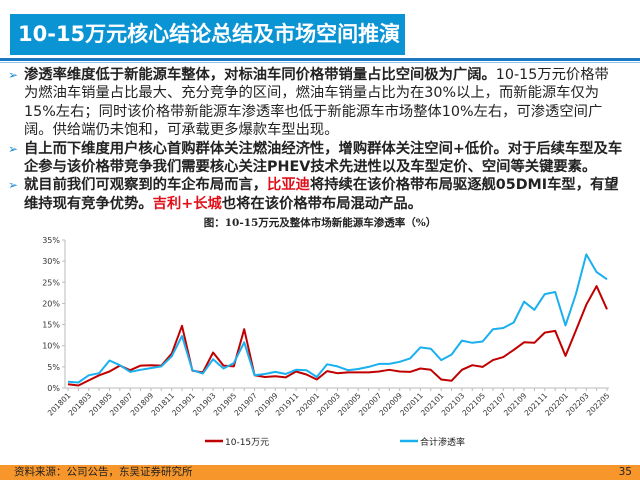 This screenshot has width=640, height=480. I want to click on y-tick-label: 0%, so click(53, 388).